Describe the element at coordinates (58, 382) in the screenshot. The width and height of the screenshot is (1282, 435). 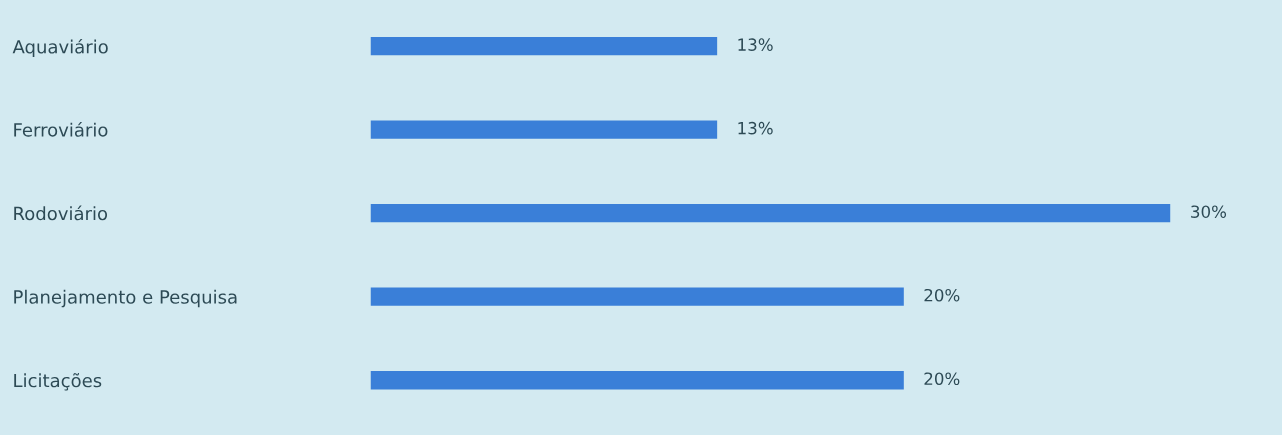
I see `y-tick-label: Licitações` at that location.